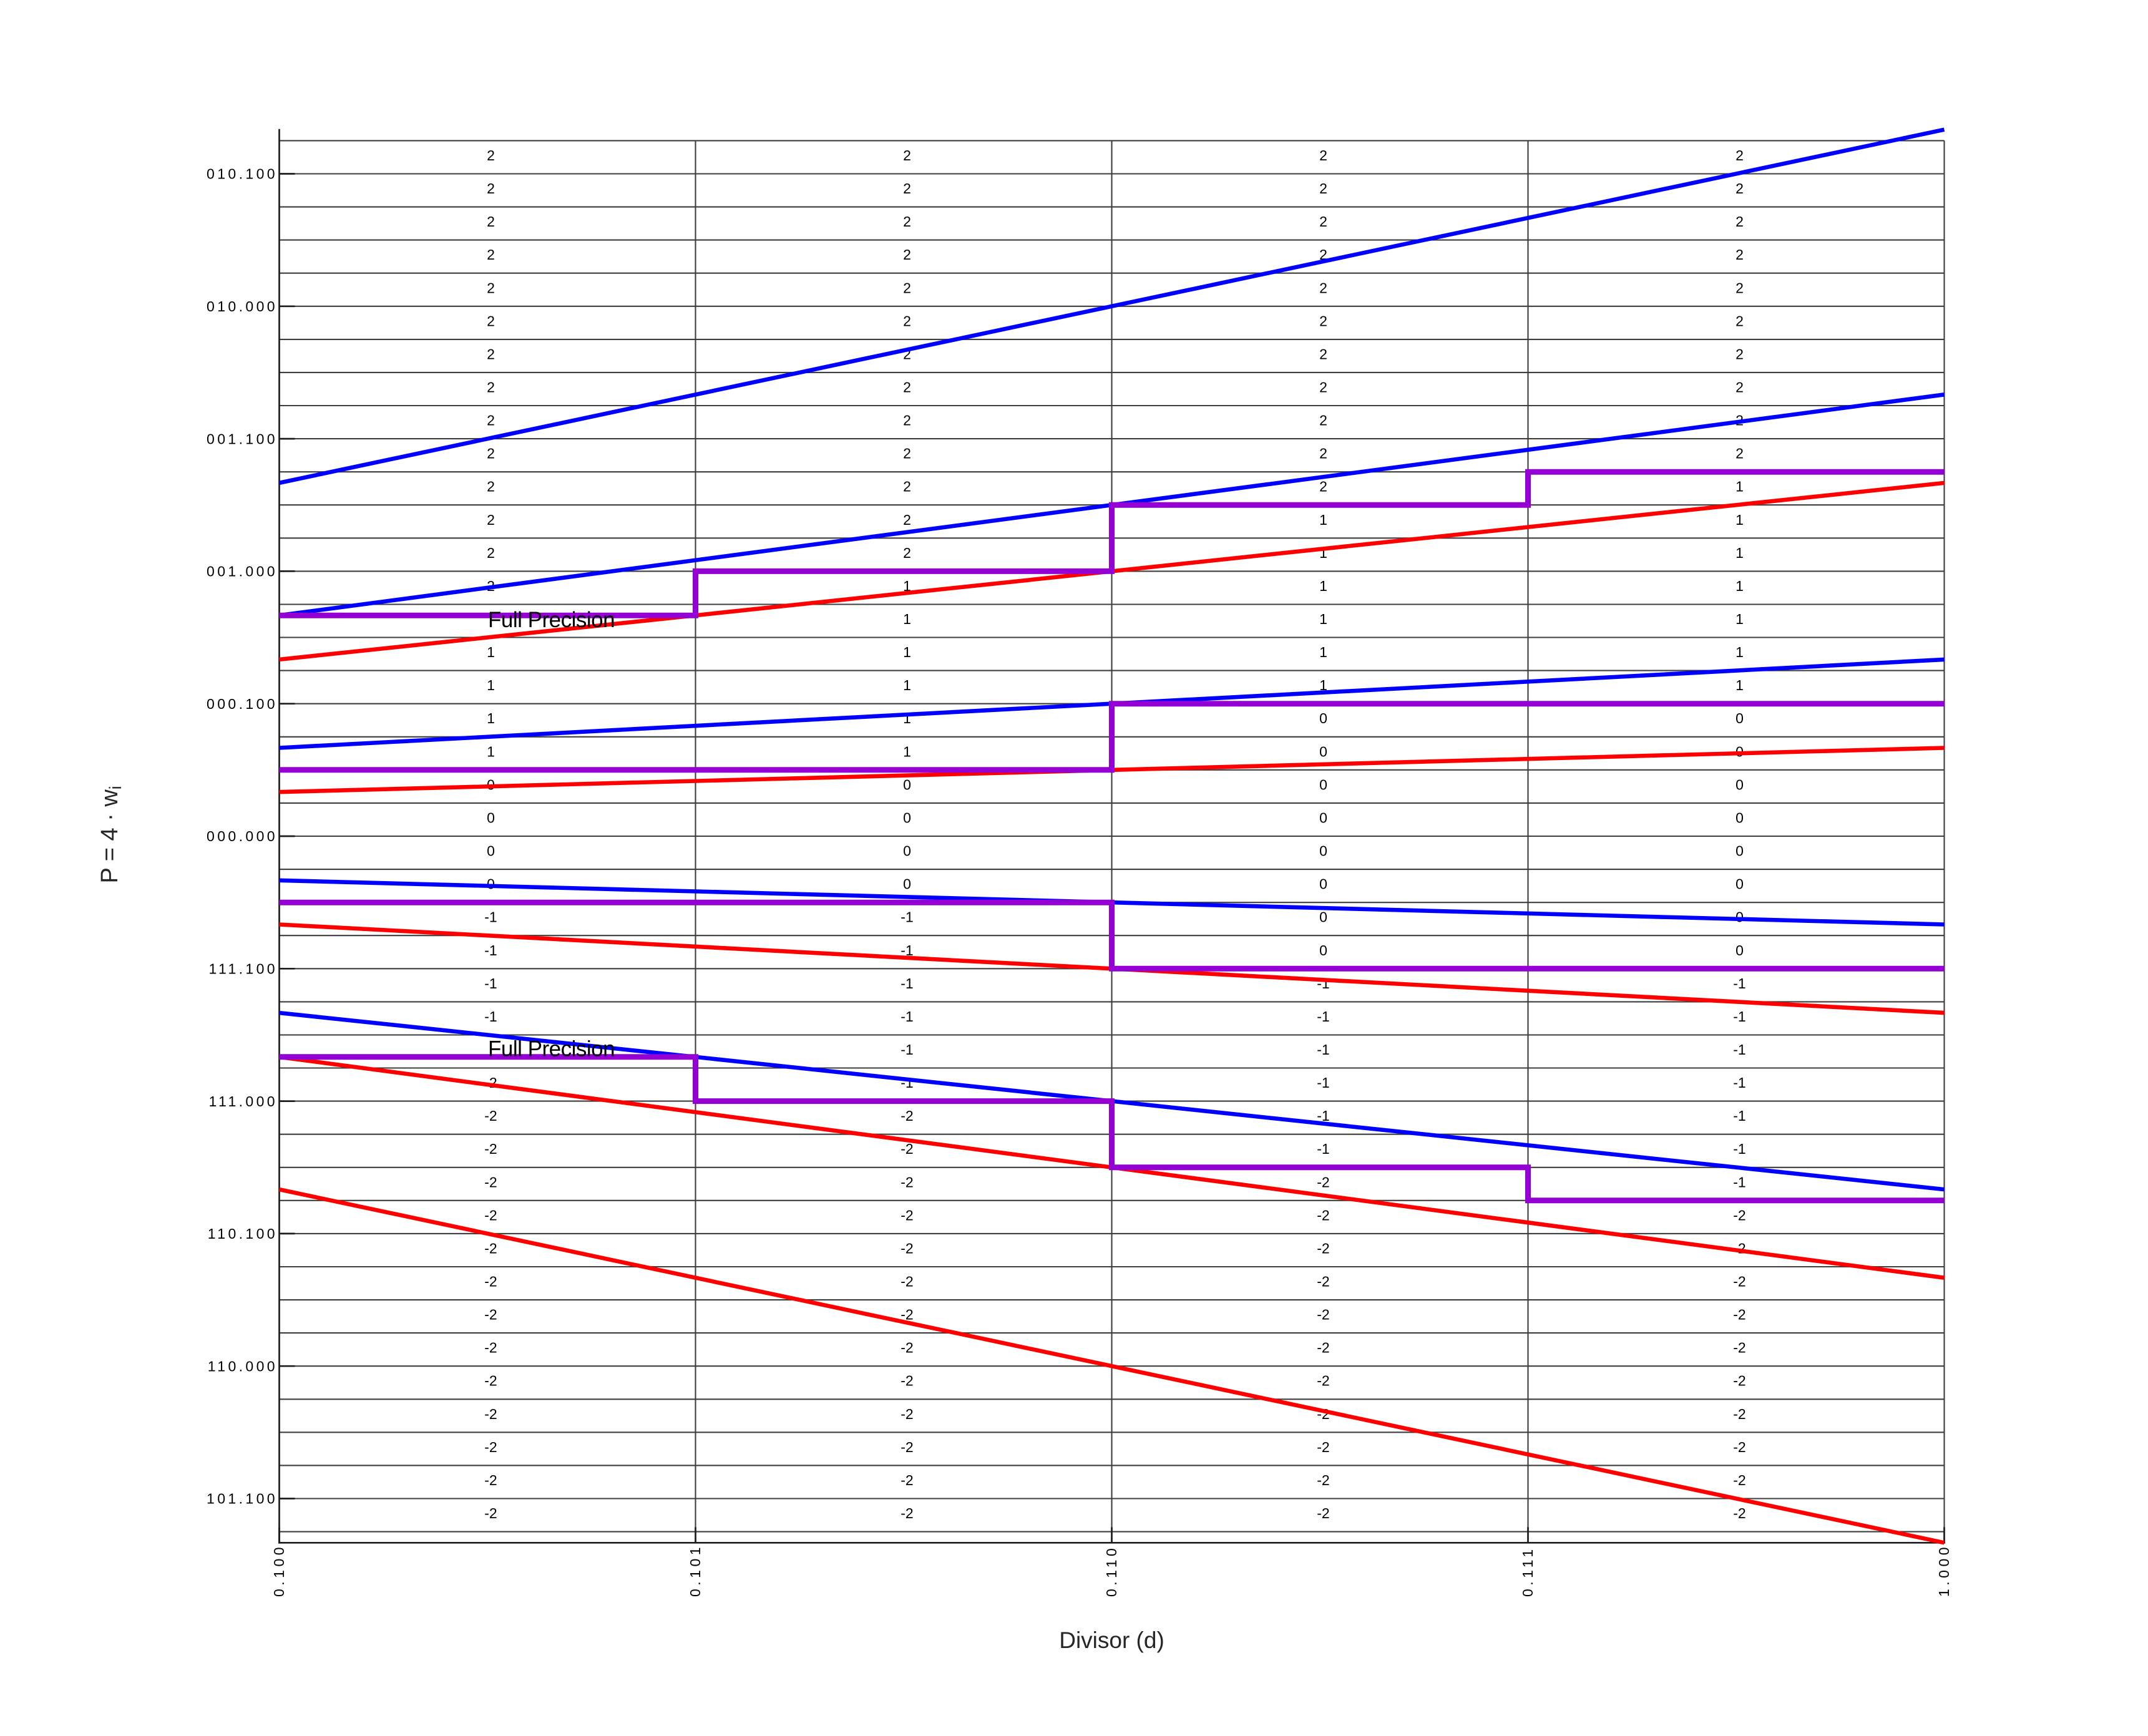 This screenshot has height=1736, width=2148. I want to click on svg-text: 000.100, so click(242, 704).